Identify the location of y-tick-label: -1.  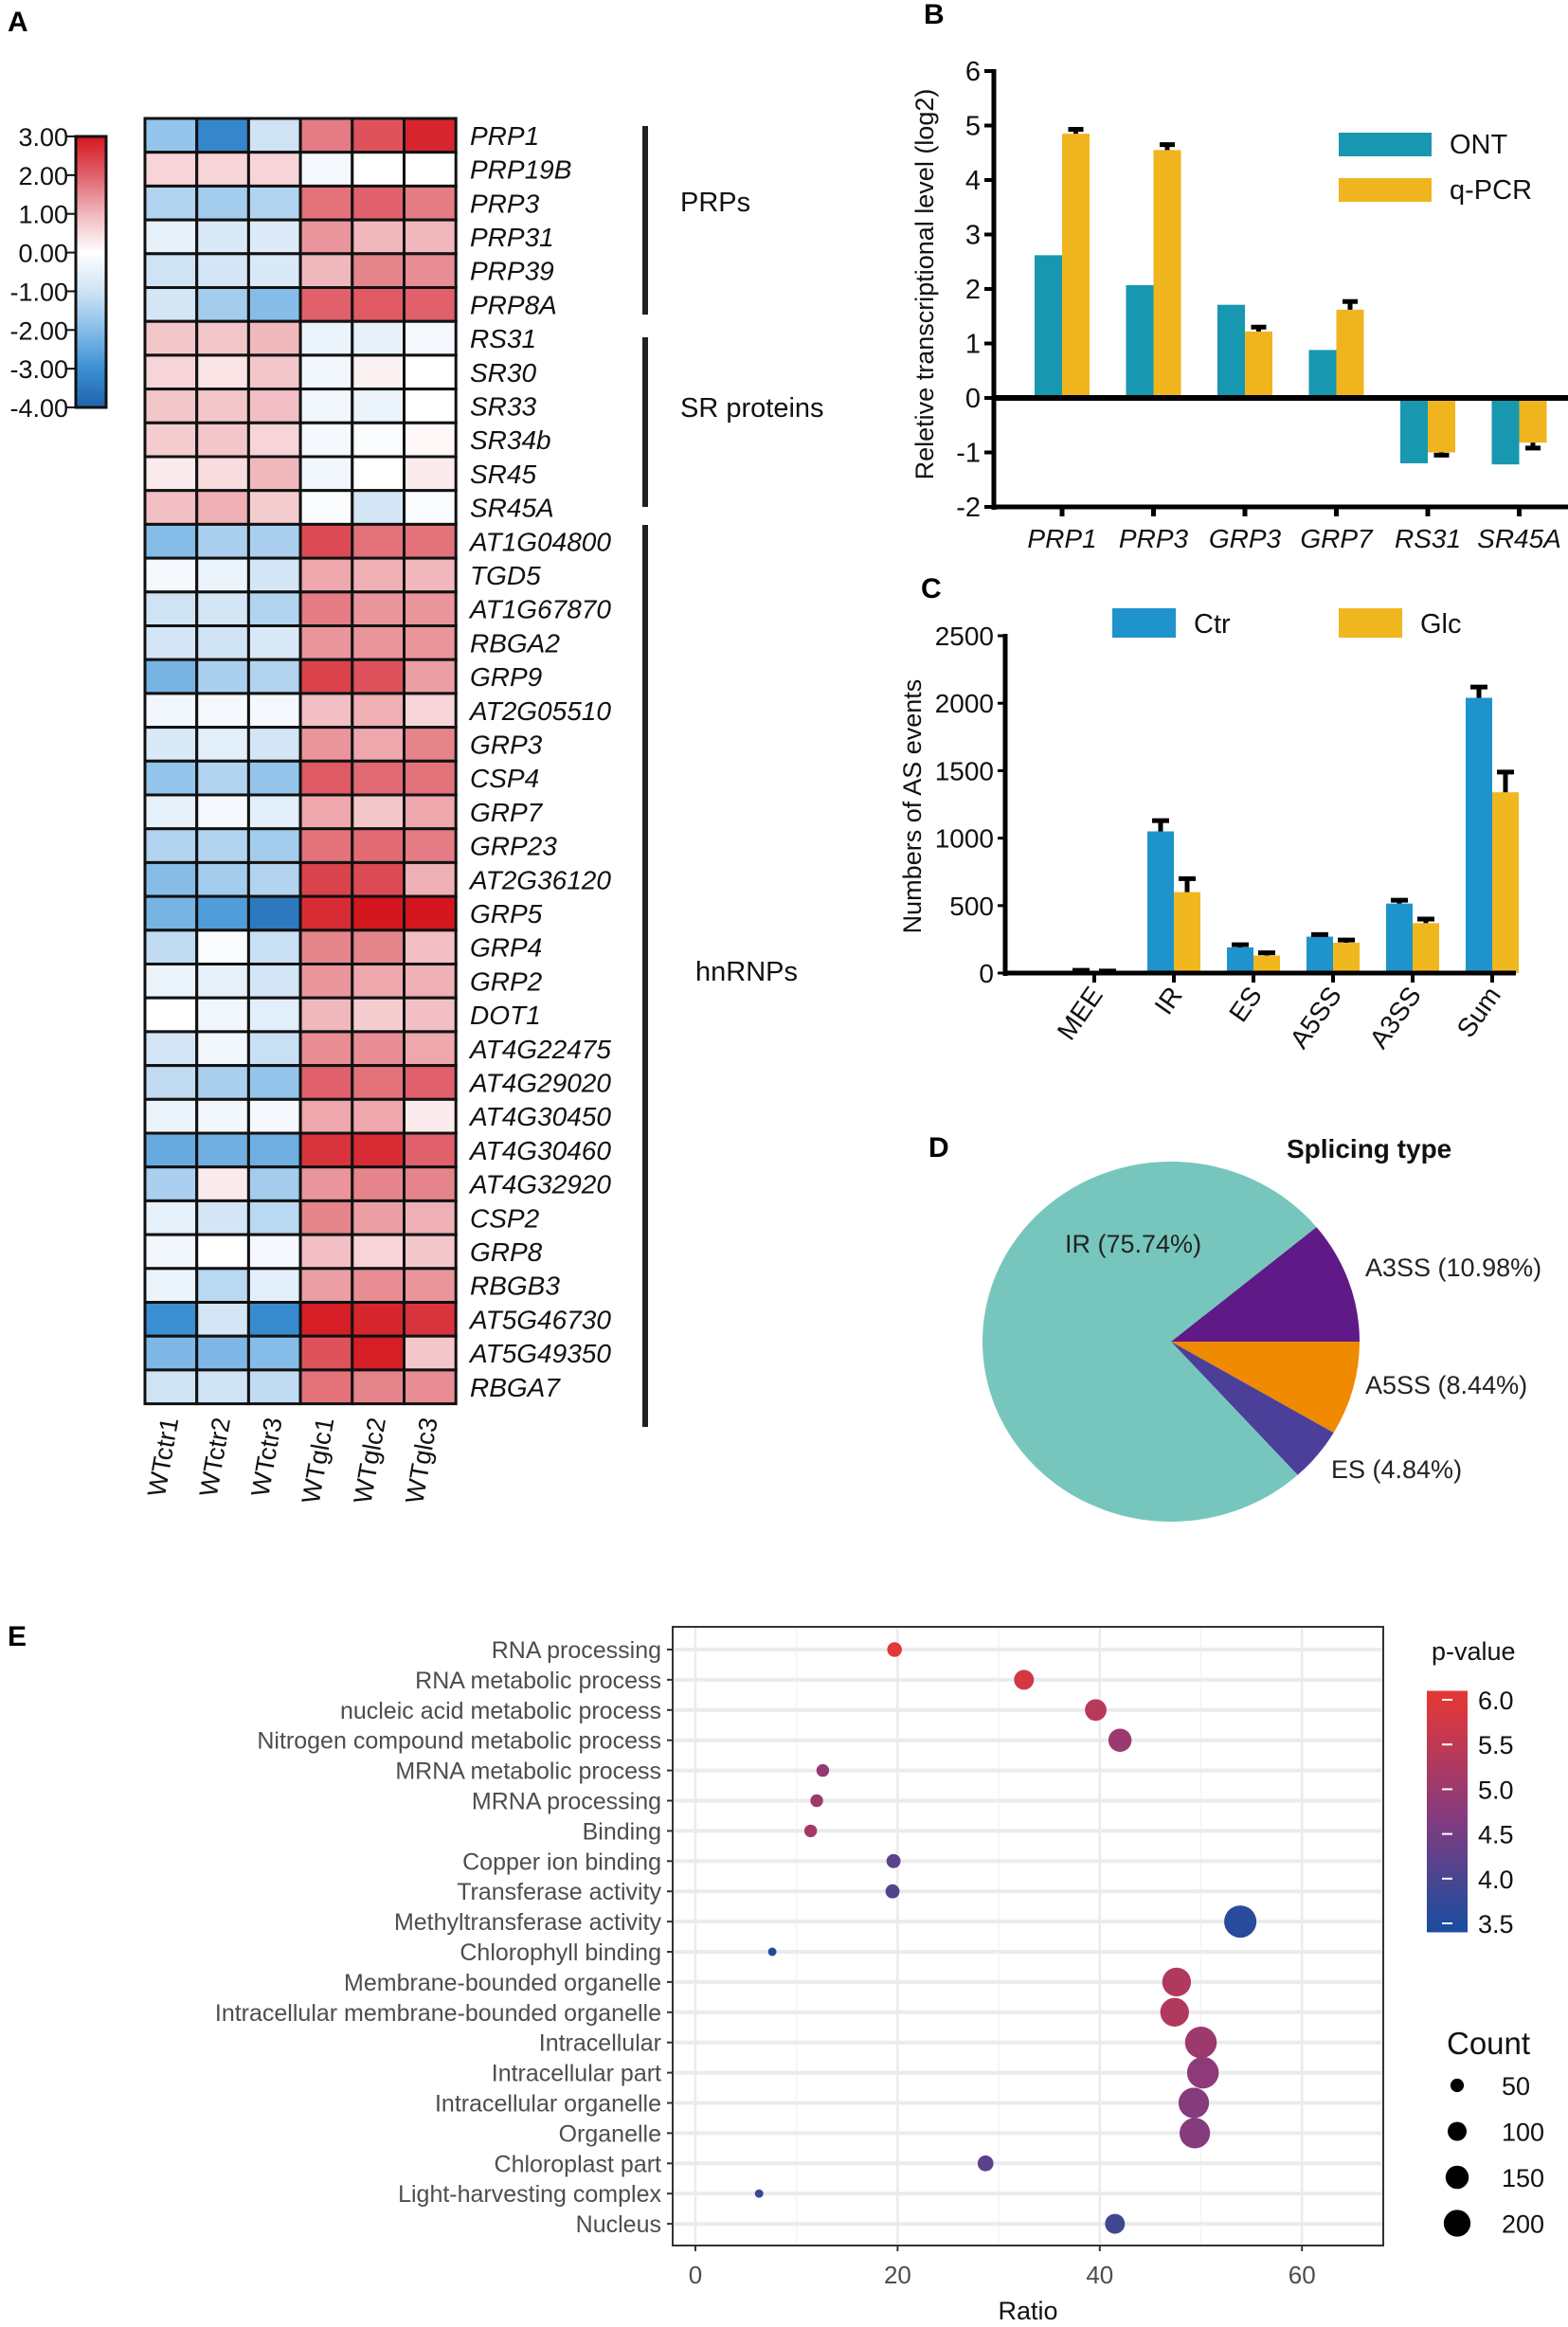
(968, 454).